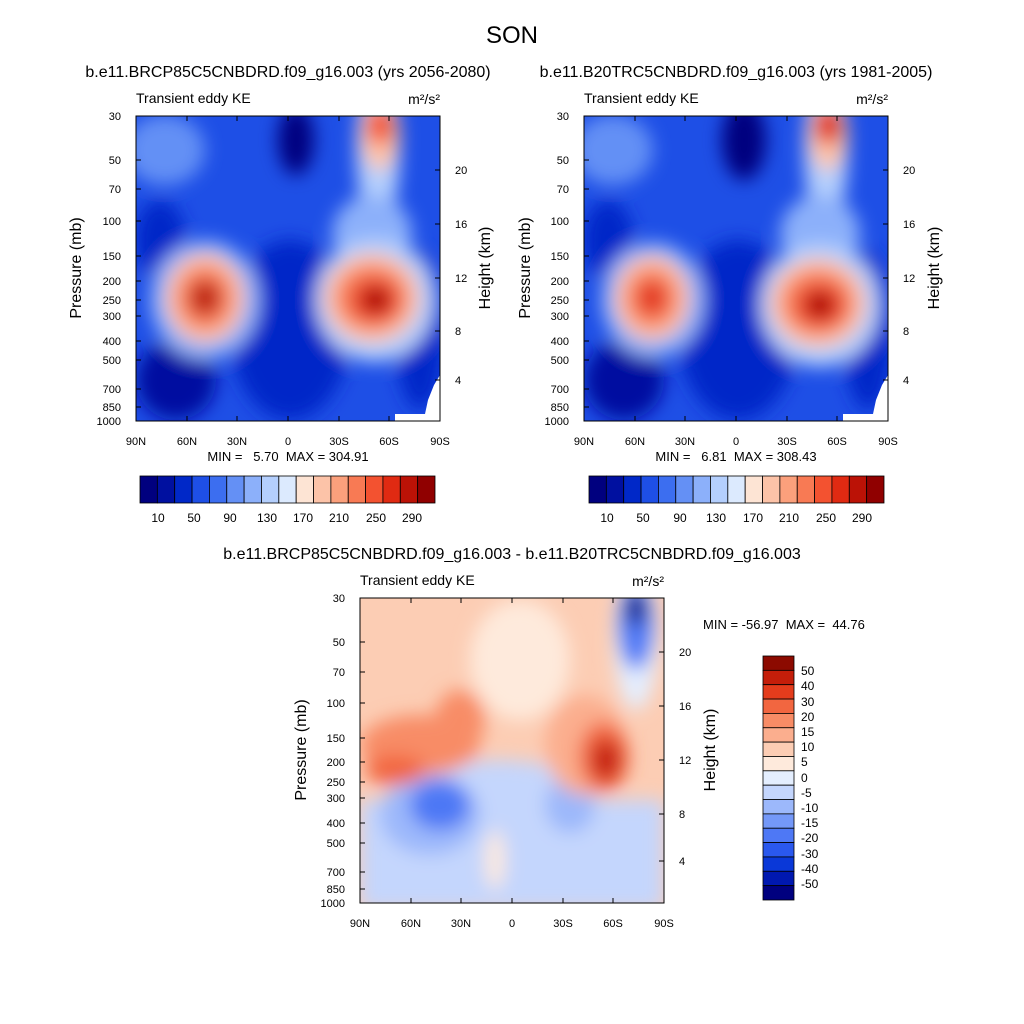 Image resolution: width=1024 pixels, height=1024 pixels. What do you see at coordinates (339, 599) in the screenshot?
I see `y-tick-label: 30` at bounding box center [339, 599].